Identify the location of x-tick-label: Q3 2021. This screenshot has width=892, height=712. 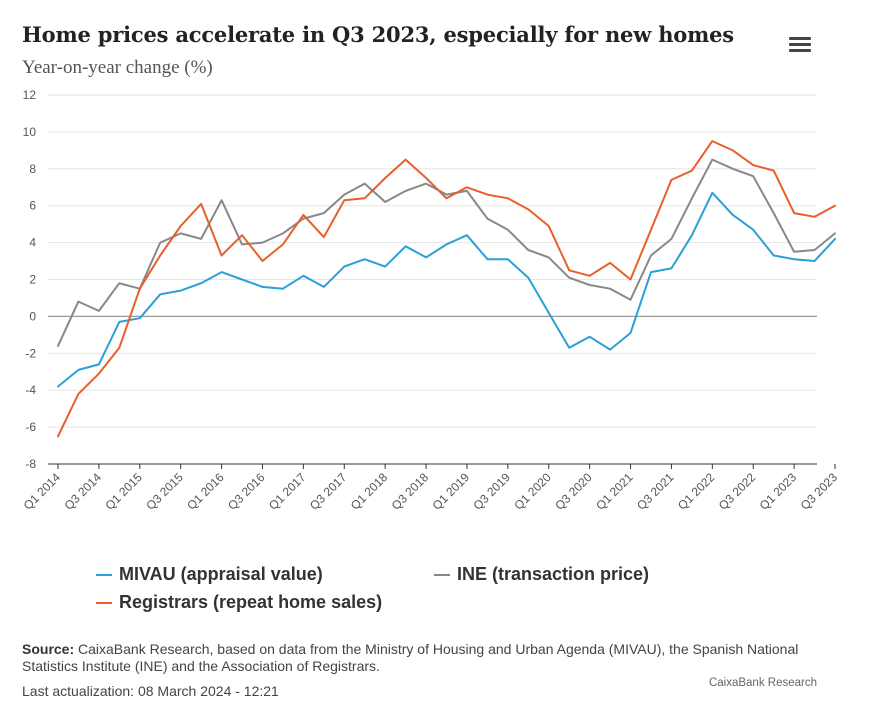
(655, 491).